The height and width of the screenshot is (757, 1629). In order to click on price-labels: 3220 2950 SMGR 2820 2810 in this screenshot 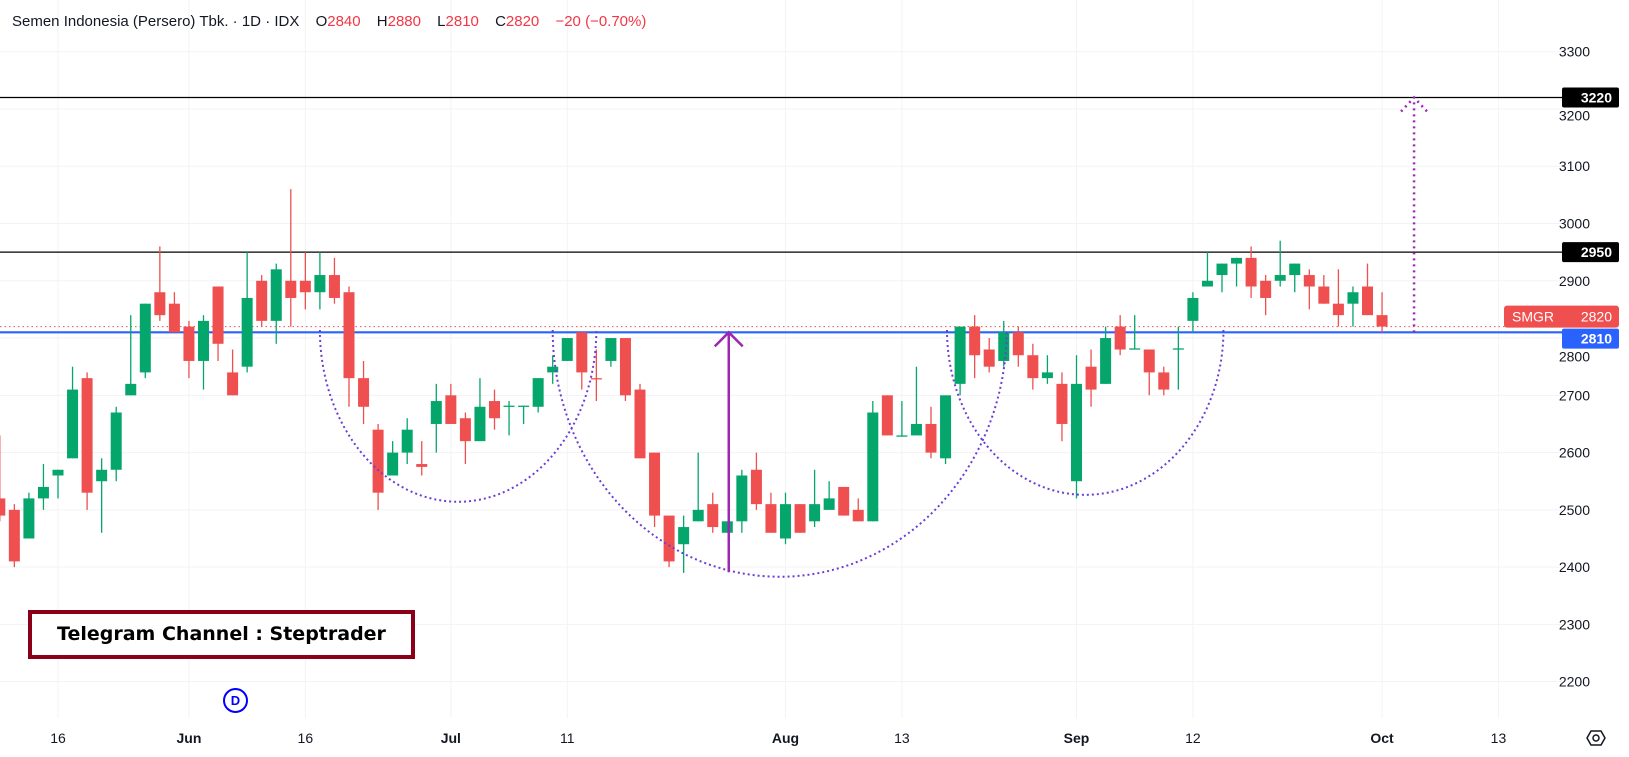, I will do `click(1561, 218)`.